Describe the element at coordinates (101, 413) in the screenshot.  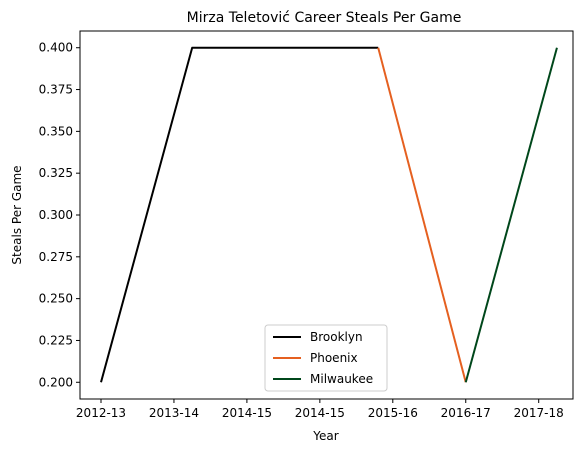
I see `x-tick-label: 2012-13` at that location.